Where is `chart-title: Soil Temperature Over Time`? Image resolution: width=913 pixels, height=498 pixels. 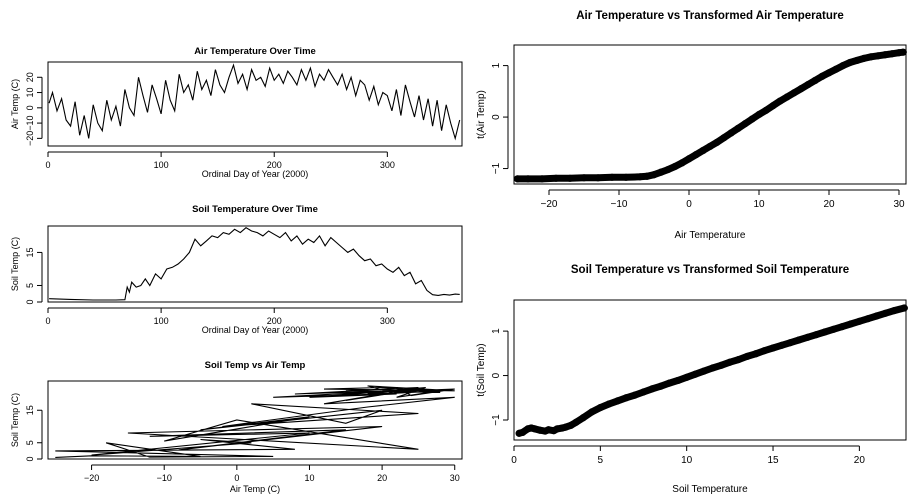
chart-title: Soil Temperature Over Time is located at coordinates (255, 209).